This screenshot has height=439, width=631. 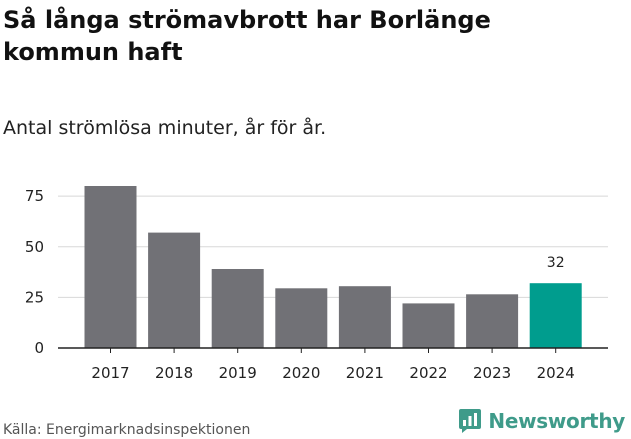 What do you see at coordinates (556, 373) in the screenshot?
I see `x-tick-label: 2024` at bounding box center [556, 373].